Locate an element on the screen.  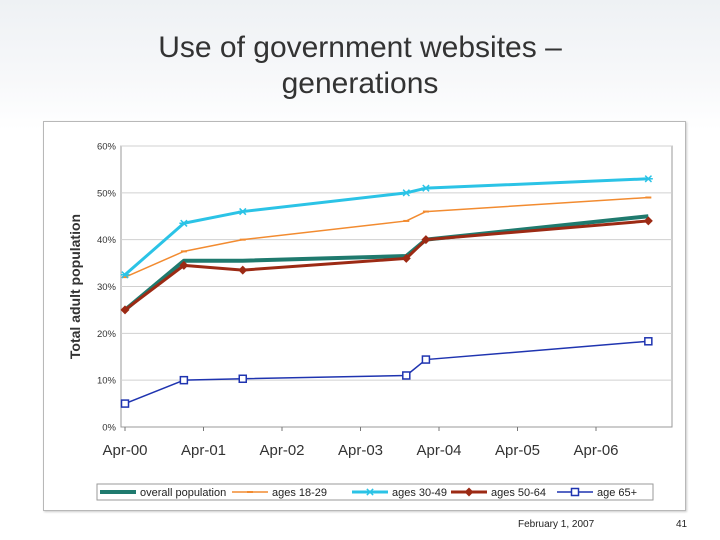
x-tick-label: Apr-04 is located at coordinates (438, 450).